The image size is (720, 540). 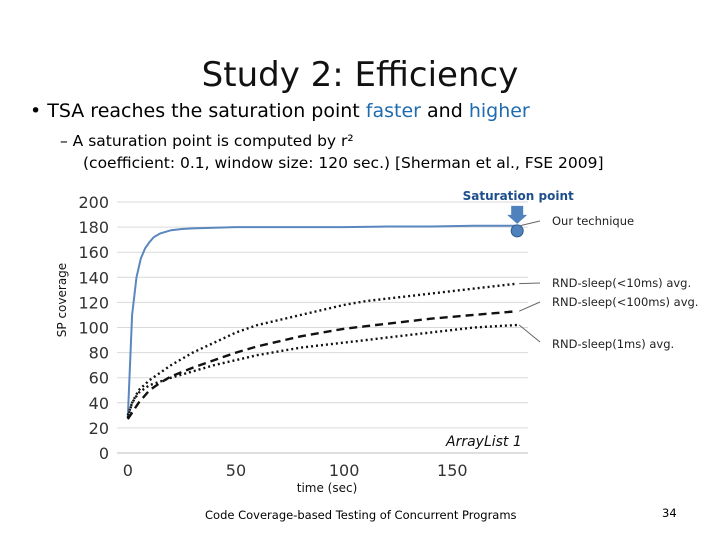 I want to click on y-tick-200: 200, so click(x=93, y=202).